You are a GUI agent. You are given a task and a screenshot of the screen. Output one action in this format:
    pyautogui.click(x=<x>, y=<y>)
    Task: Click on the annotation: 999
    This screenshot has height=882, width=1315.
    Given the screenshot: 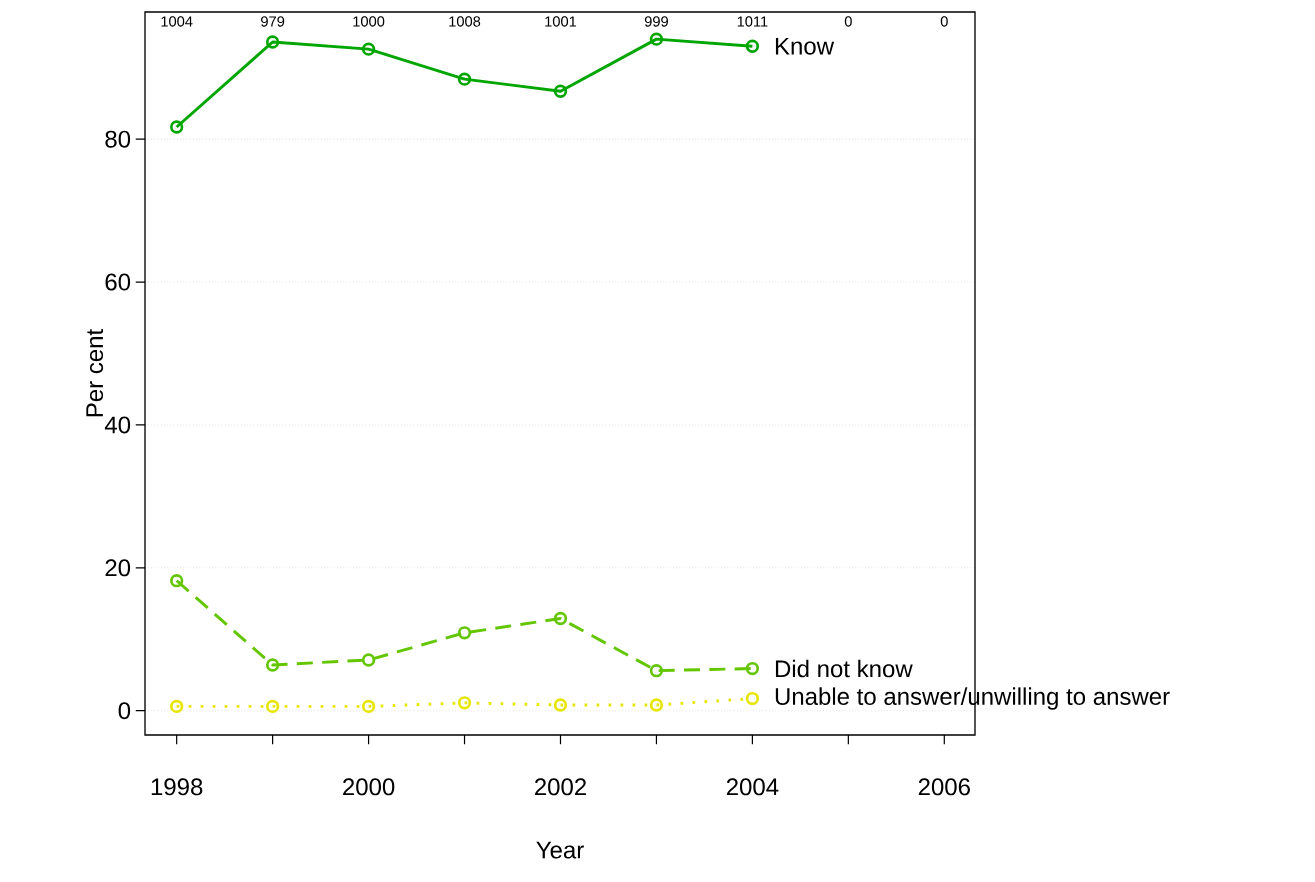 What is the action you would take?
    pyautogui.click(x=656, y=21)
    